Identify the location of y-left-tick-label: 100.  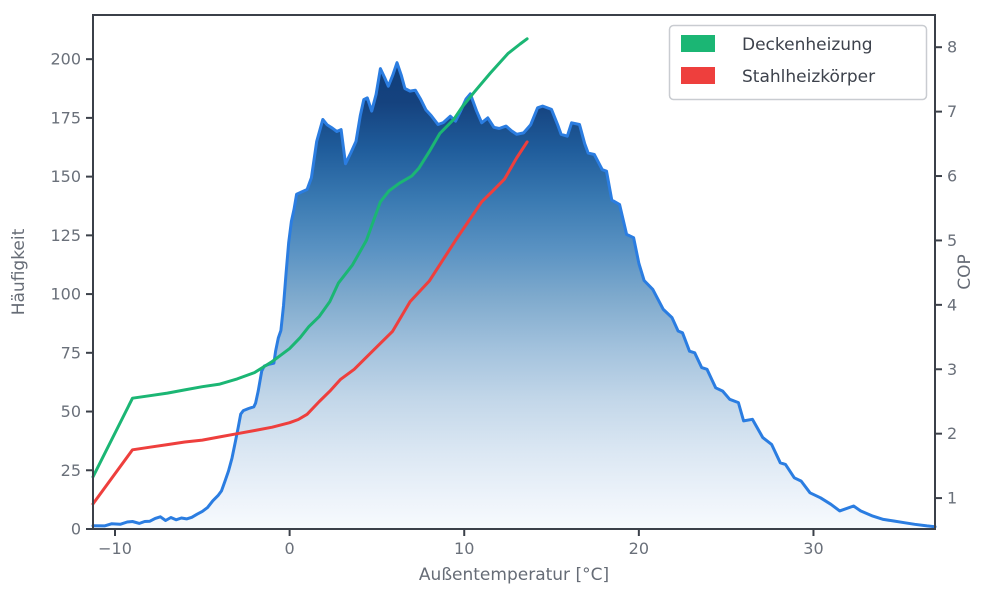
(65, 294).